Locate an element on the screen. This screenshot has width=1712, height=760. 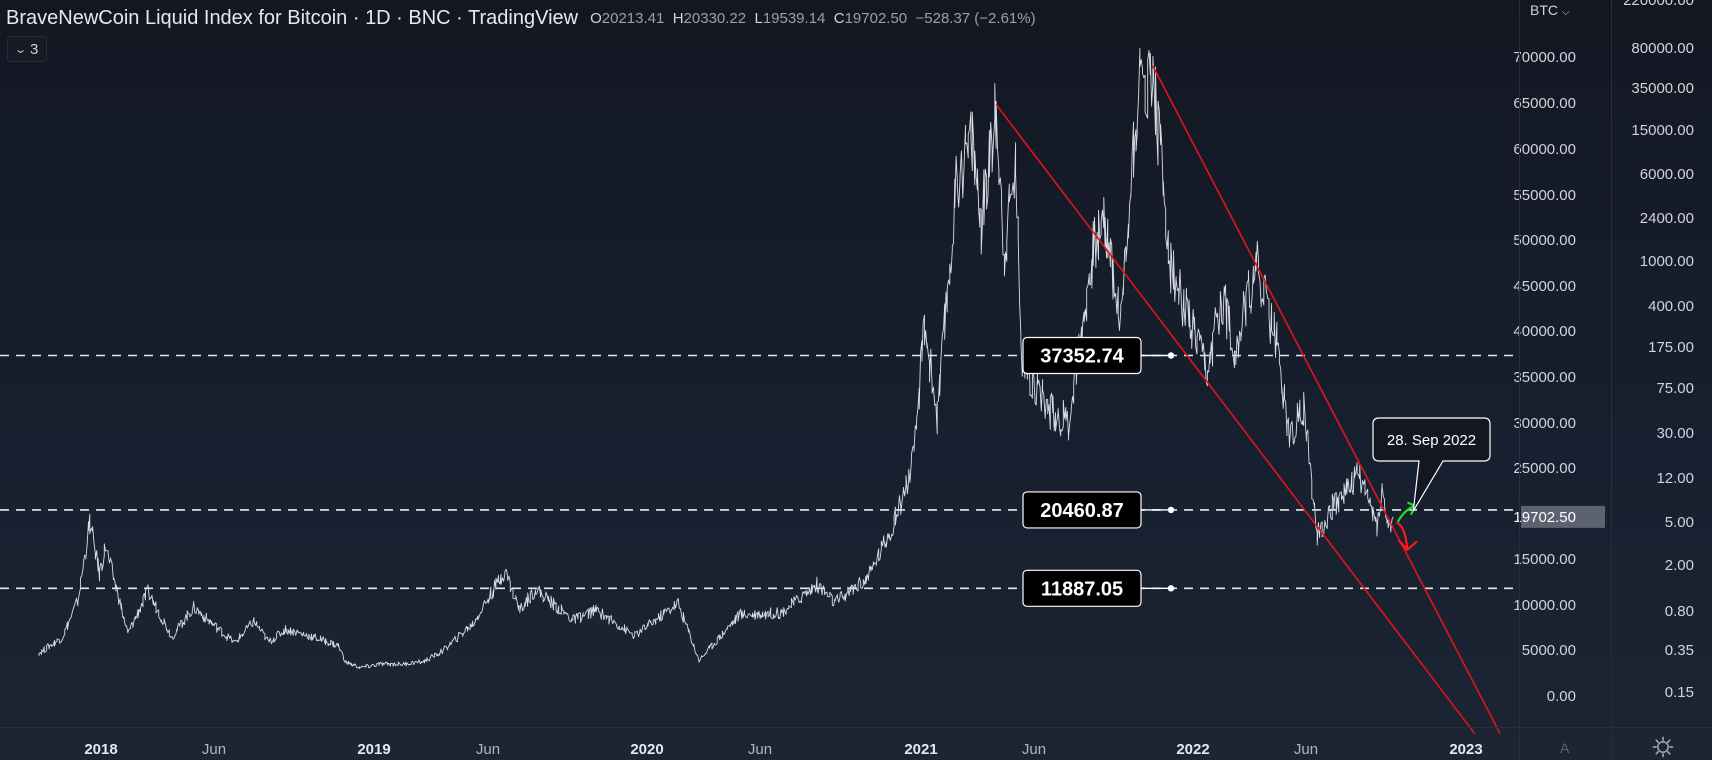
x-tick-label-5: Jun is located at coordinates (760, 749).